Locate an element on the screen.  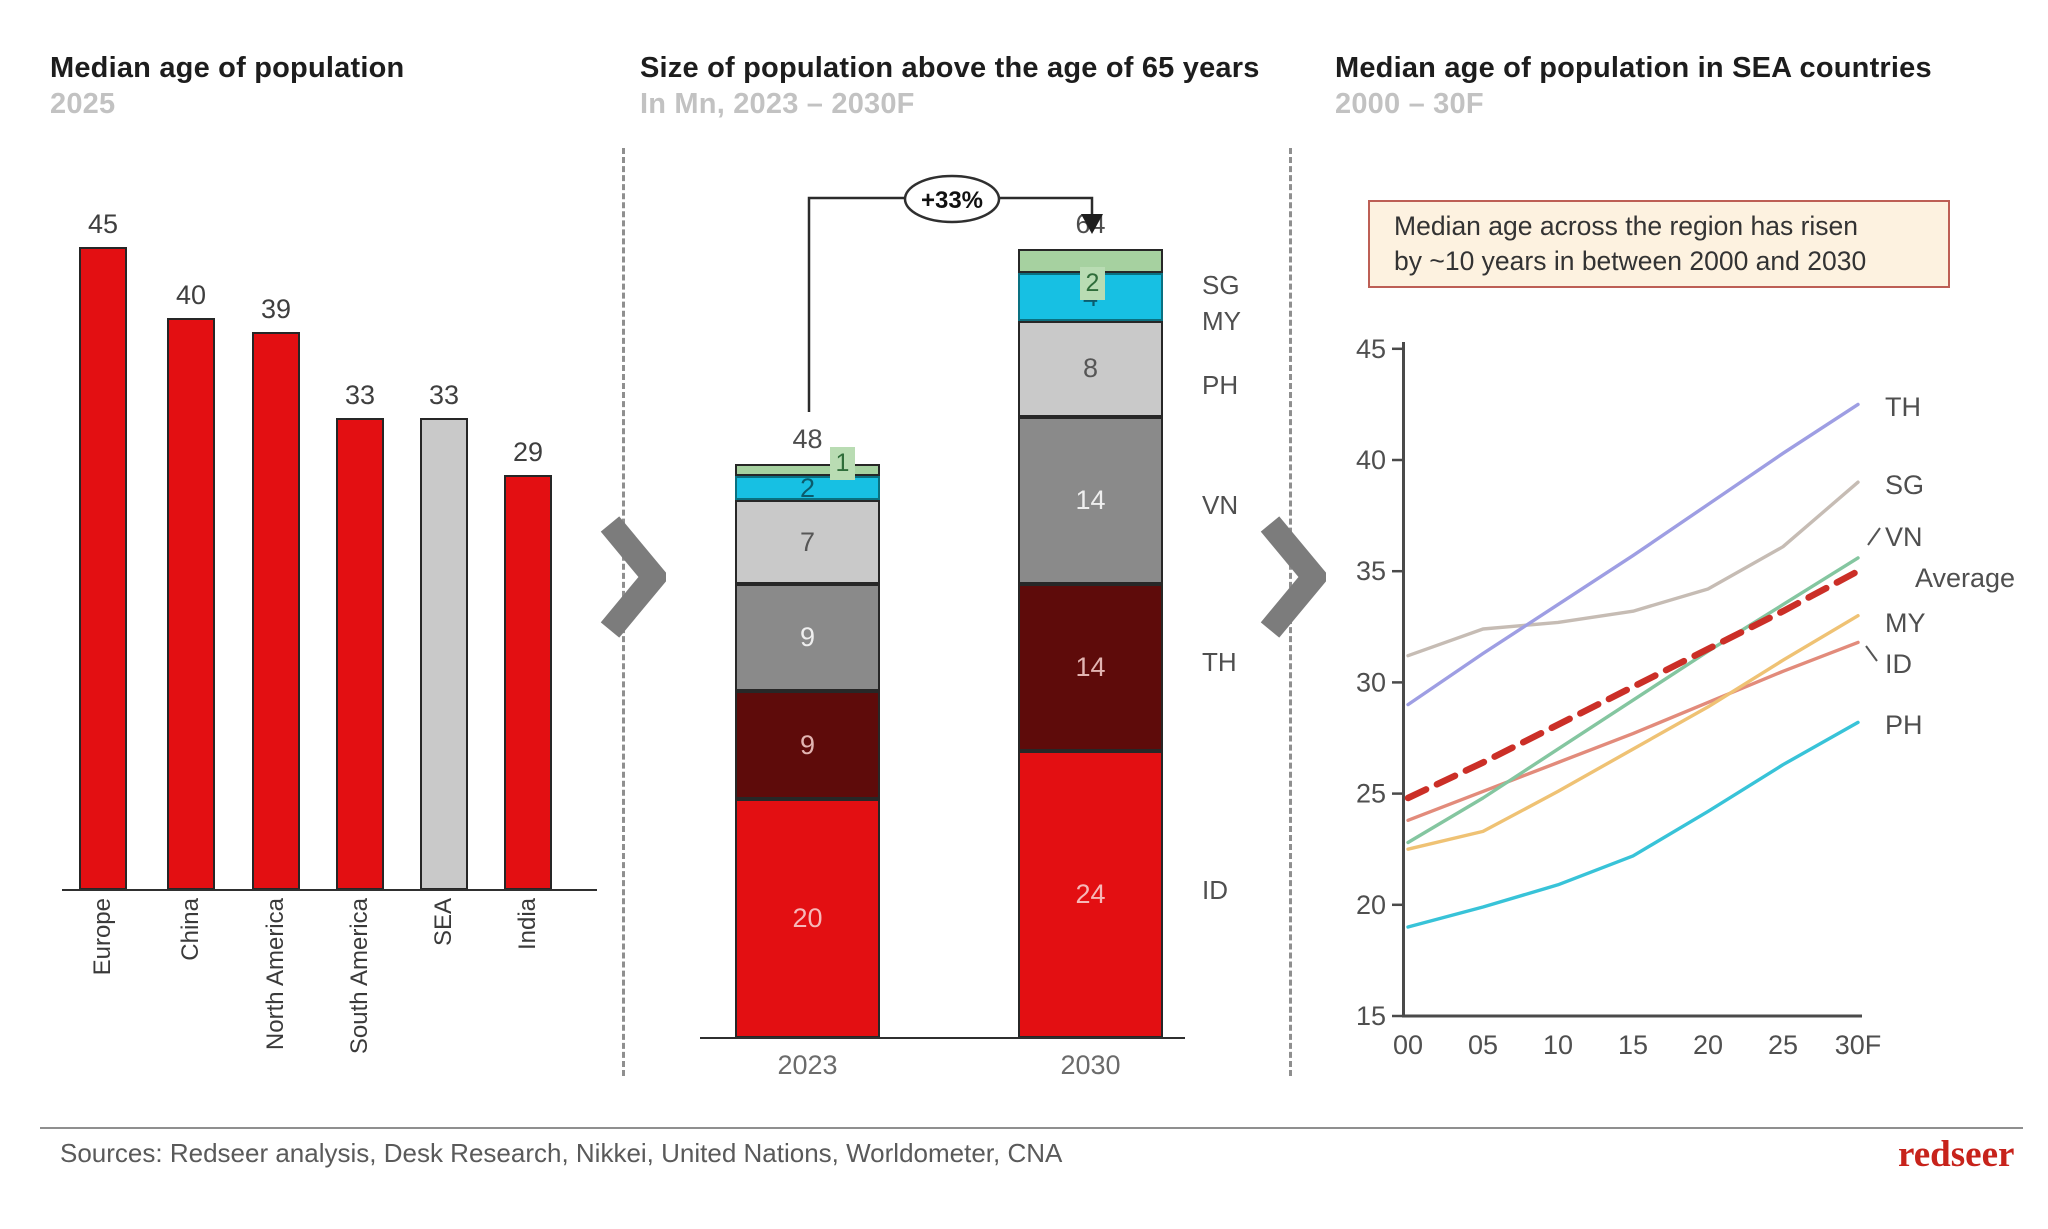
y-tick-label: 45 is located at coordinates (1371, 349).